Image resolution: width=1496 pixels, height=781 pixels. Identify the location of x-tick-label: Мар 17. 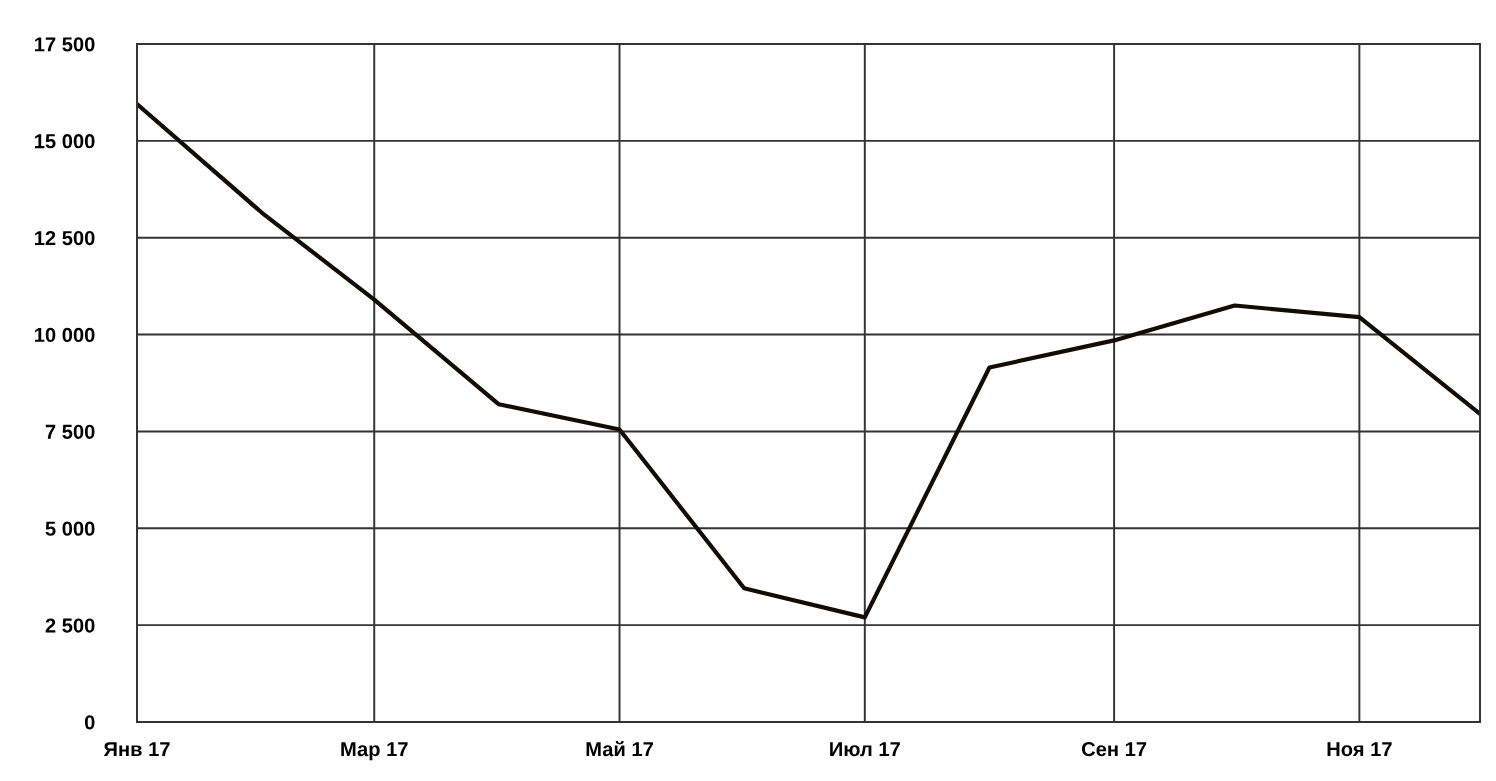
(374, 751).